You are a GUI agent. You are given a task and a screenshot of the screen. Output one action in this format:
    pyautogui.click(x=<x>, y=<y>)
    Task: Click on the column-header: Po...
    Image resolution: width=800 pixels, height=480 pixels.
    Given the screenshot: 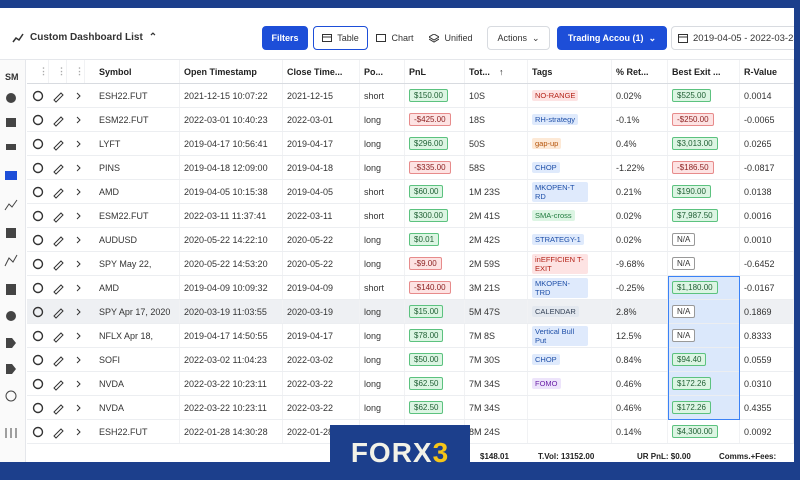 What is the action you would take?
    pyautogui.click(x=382, y=71)
    